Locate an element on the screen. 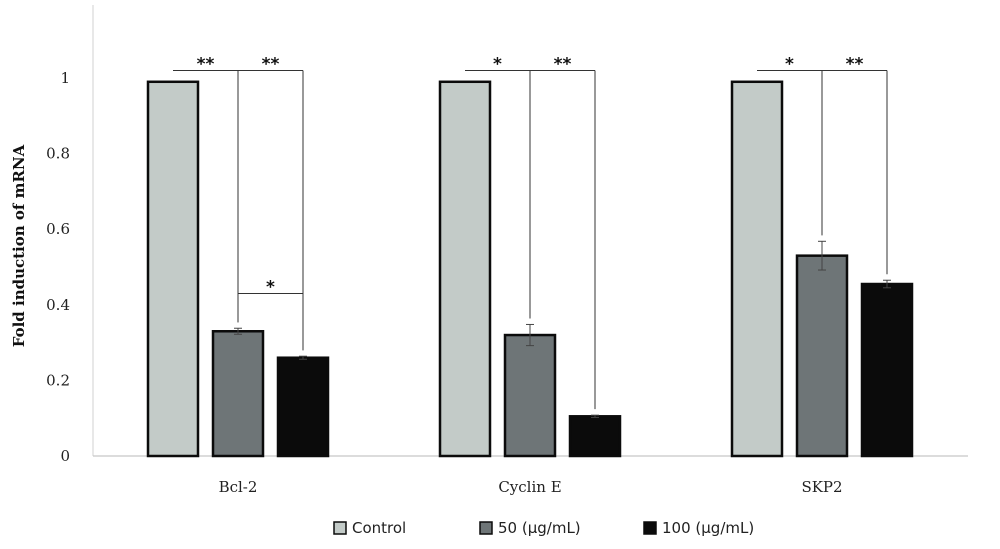  legend-label: 100 (µg/mL) is located at coordinates (708, 528).